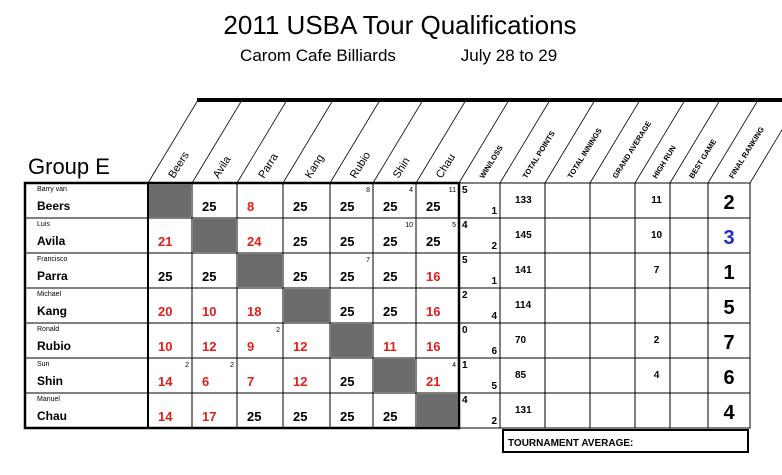 This screenshot has width=782, height=475. Describe the element at coordinates (399, 25) in the screenshot. I see `title: 2011 USBA Tour Qualifications` at that location.